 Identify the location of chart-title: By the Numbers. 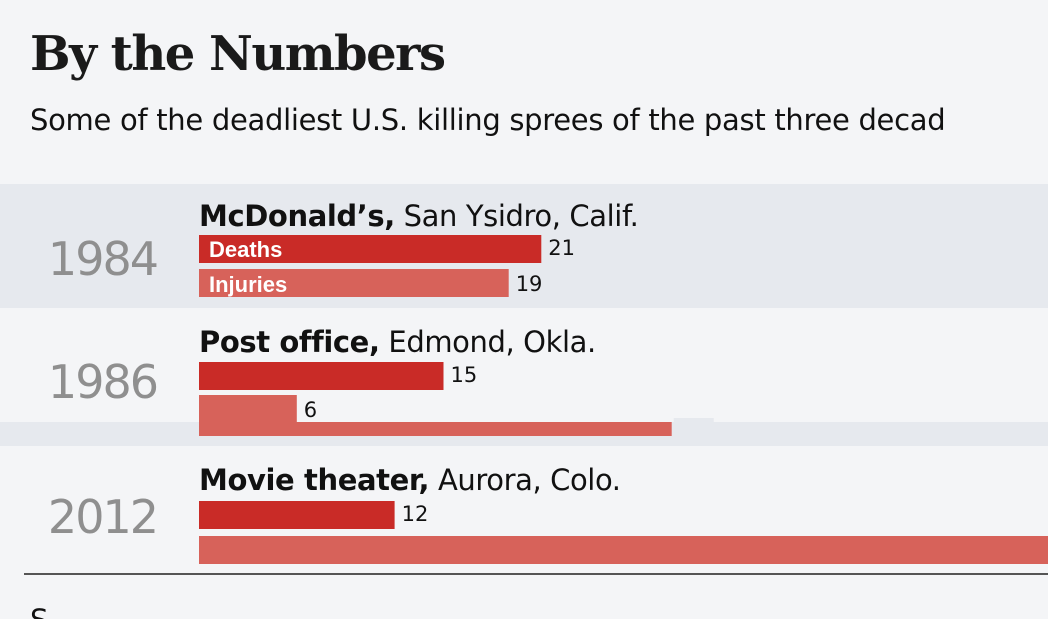
(238, 54).